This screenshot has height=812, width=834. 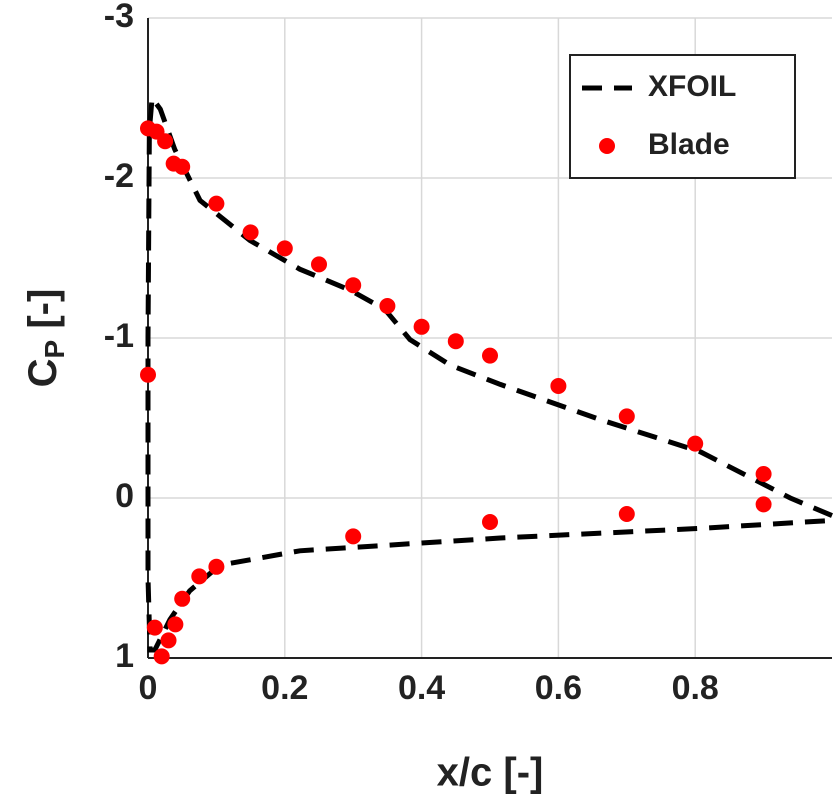 I want to click on x-tick-label: 0, so click(x=148, y=688).